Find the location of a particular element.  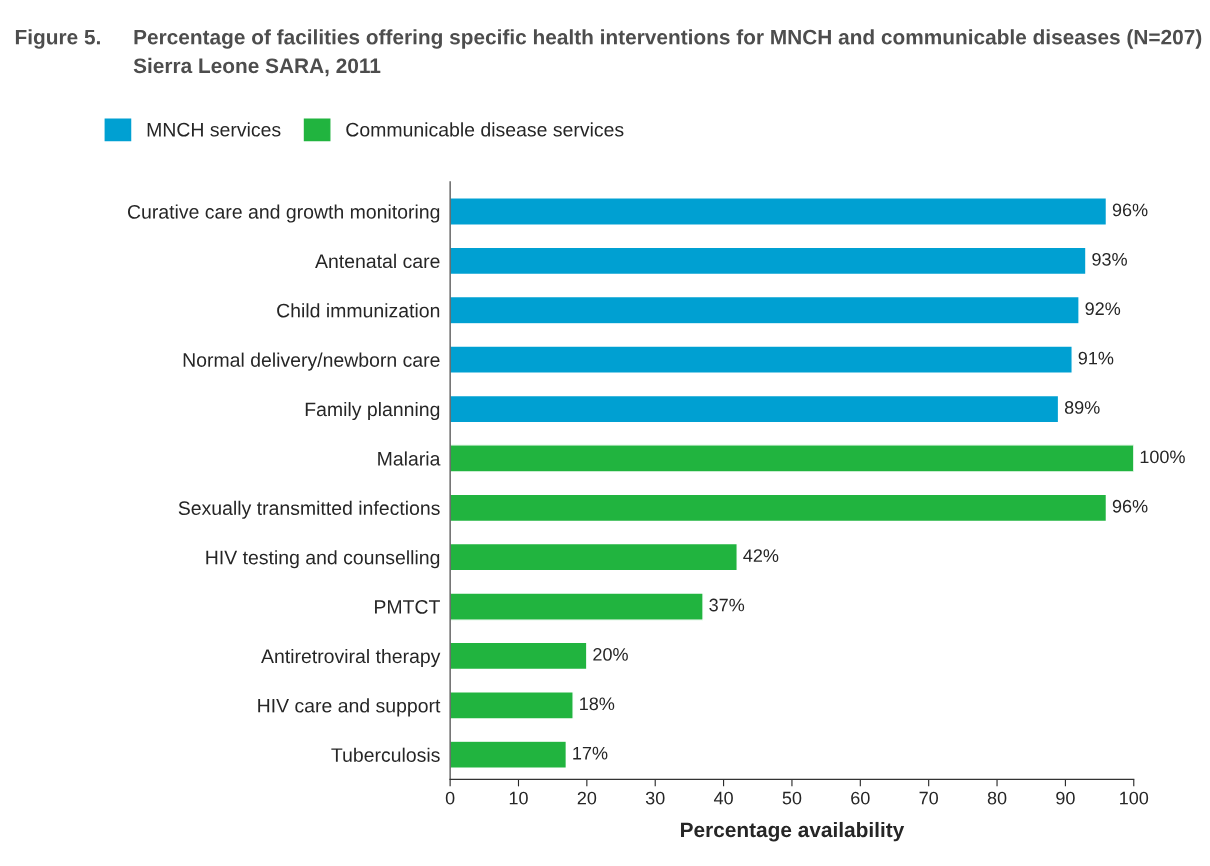

legend-label: MNCH services is located at coordinates (214, 129).